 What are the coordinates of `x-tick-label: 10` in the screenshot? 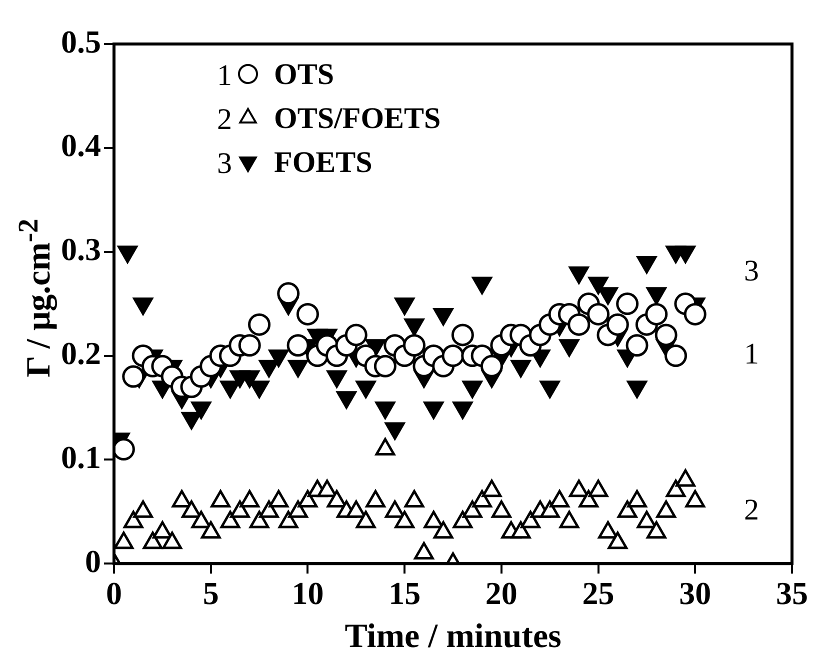 It's located at (308, 593).